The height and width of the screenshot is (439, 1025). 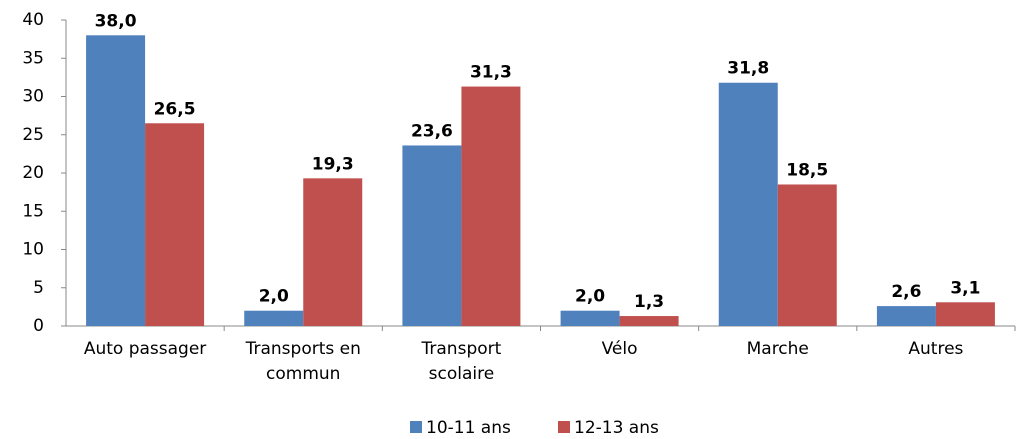 I want to click on y-tick-label: 0, so click(x=38, y=326).